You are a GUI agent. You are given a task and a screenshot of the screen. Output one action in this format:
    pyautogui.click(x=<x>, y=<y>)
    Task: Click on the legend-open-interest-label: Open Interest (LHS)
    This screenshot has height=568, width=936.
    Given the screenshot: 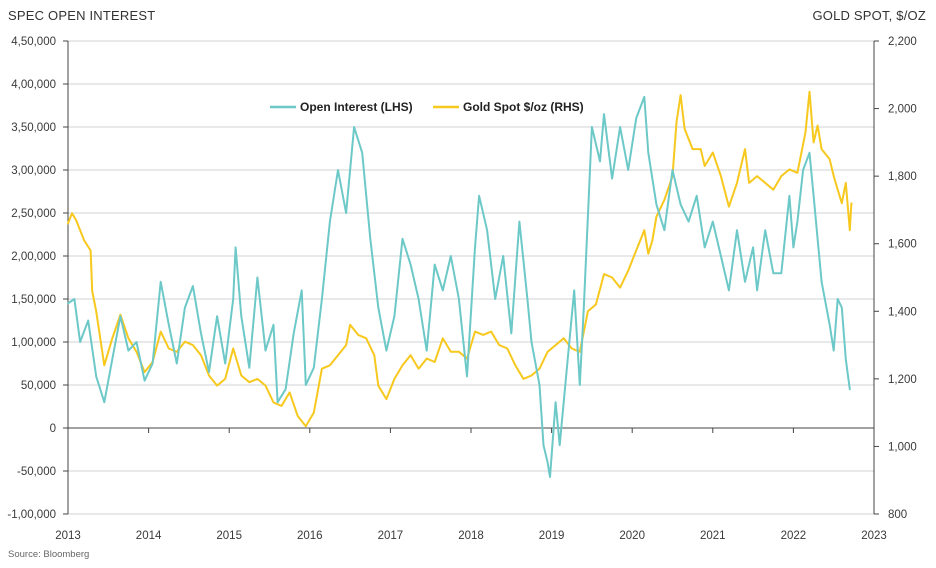 What is the action you would take?
    pyautogui.click(x=356, y=107)
    